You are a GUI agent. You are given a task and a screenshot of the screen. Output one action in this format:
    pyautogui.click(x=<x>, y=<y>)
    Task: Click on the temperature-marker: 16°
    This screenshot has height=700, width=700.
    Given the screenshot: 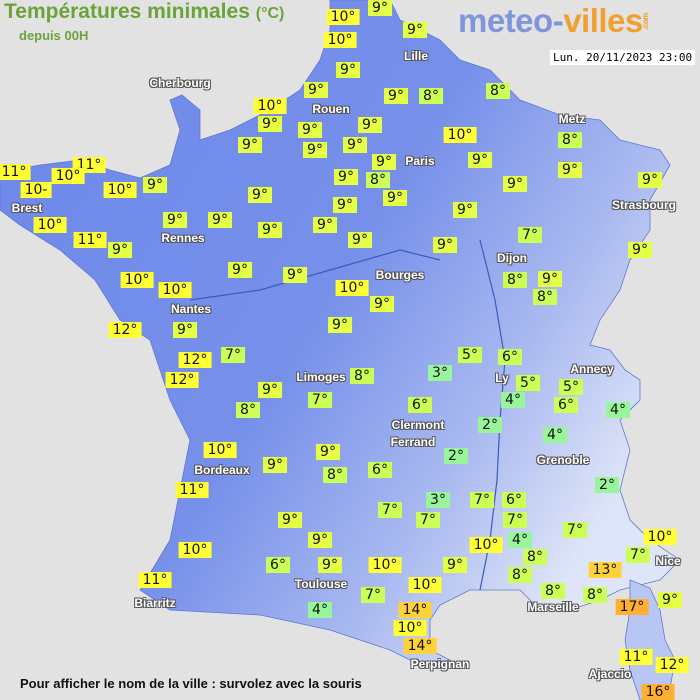 What is the action you would take?
    pyautogui.click(x=658, y=692)
    